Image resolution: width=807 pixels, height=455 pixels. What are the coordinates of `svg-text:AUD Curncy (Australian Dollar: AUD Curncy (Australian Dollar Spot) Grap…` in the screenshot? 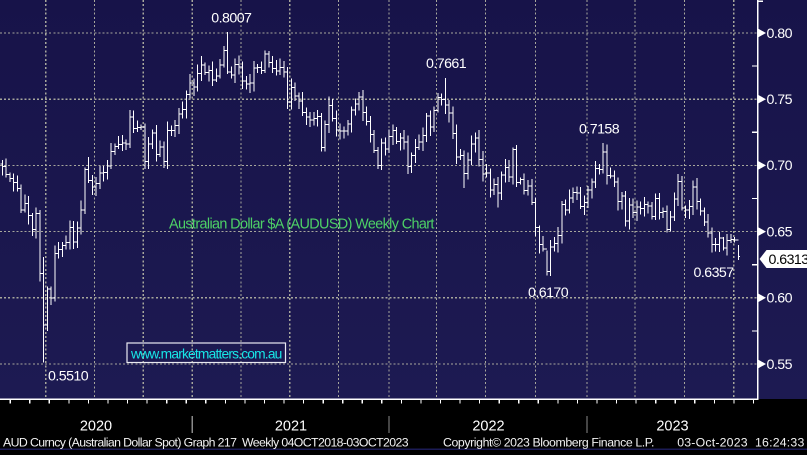 It's located at (206, 443).